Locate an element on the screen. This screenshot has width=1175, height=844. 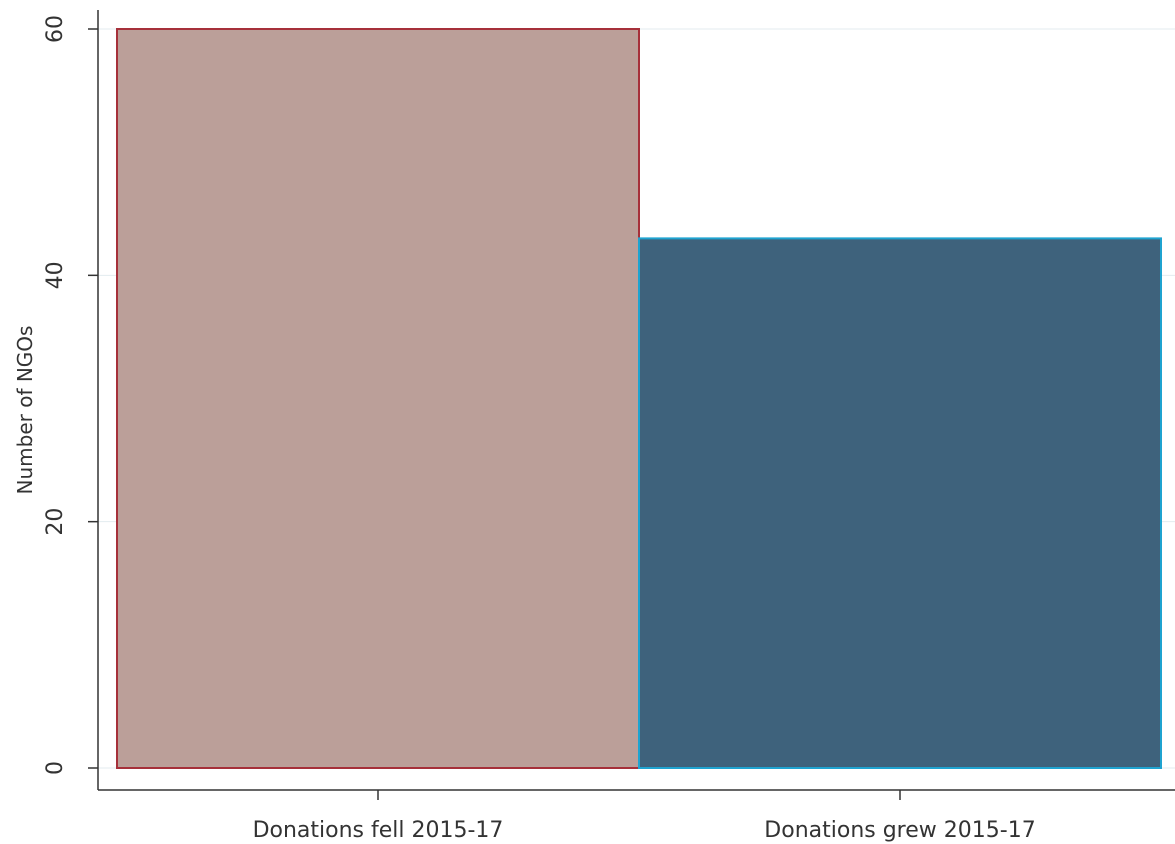
y-axis-title: Number of NGOs is located at coordinates (25, 410).